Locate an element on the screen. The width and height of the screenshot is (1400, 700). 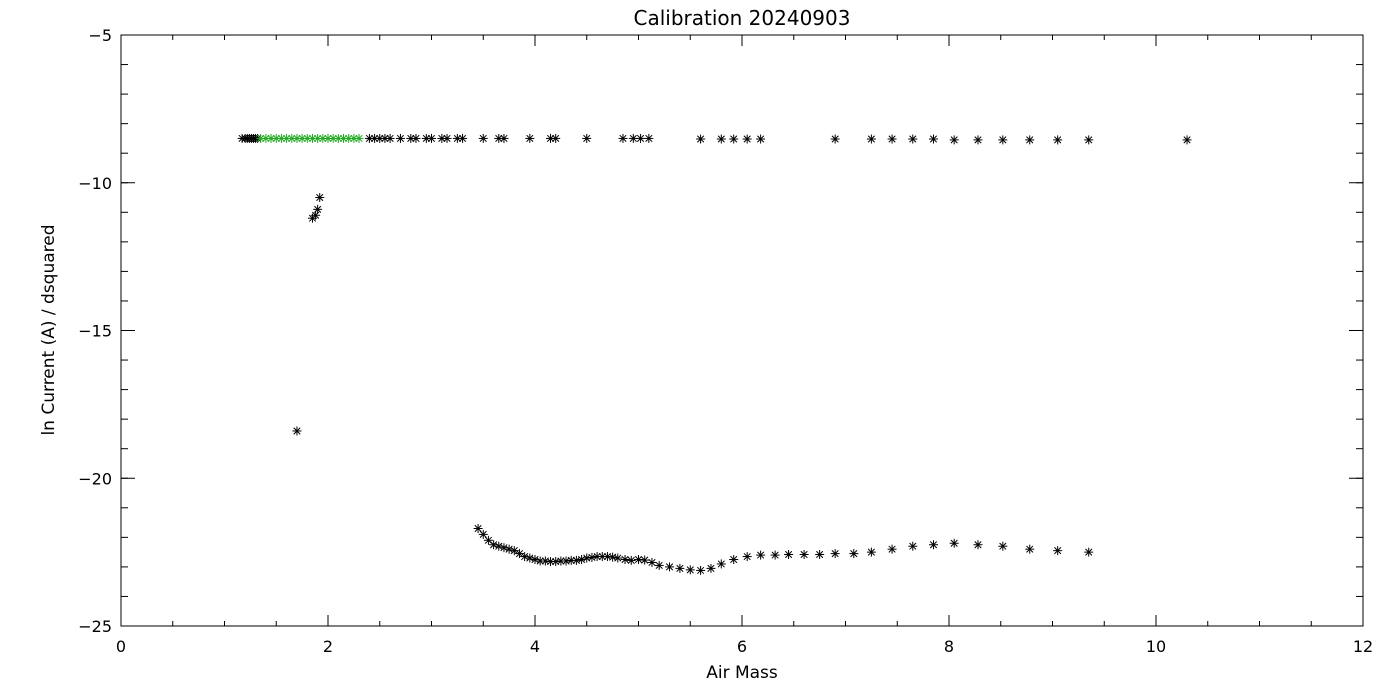
x-tick-label: 6 is located at coordinates (742, 646).